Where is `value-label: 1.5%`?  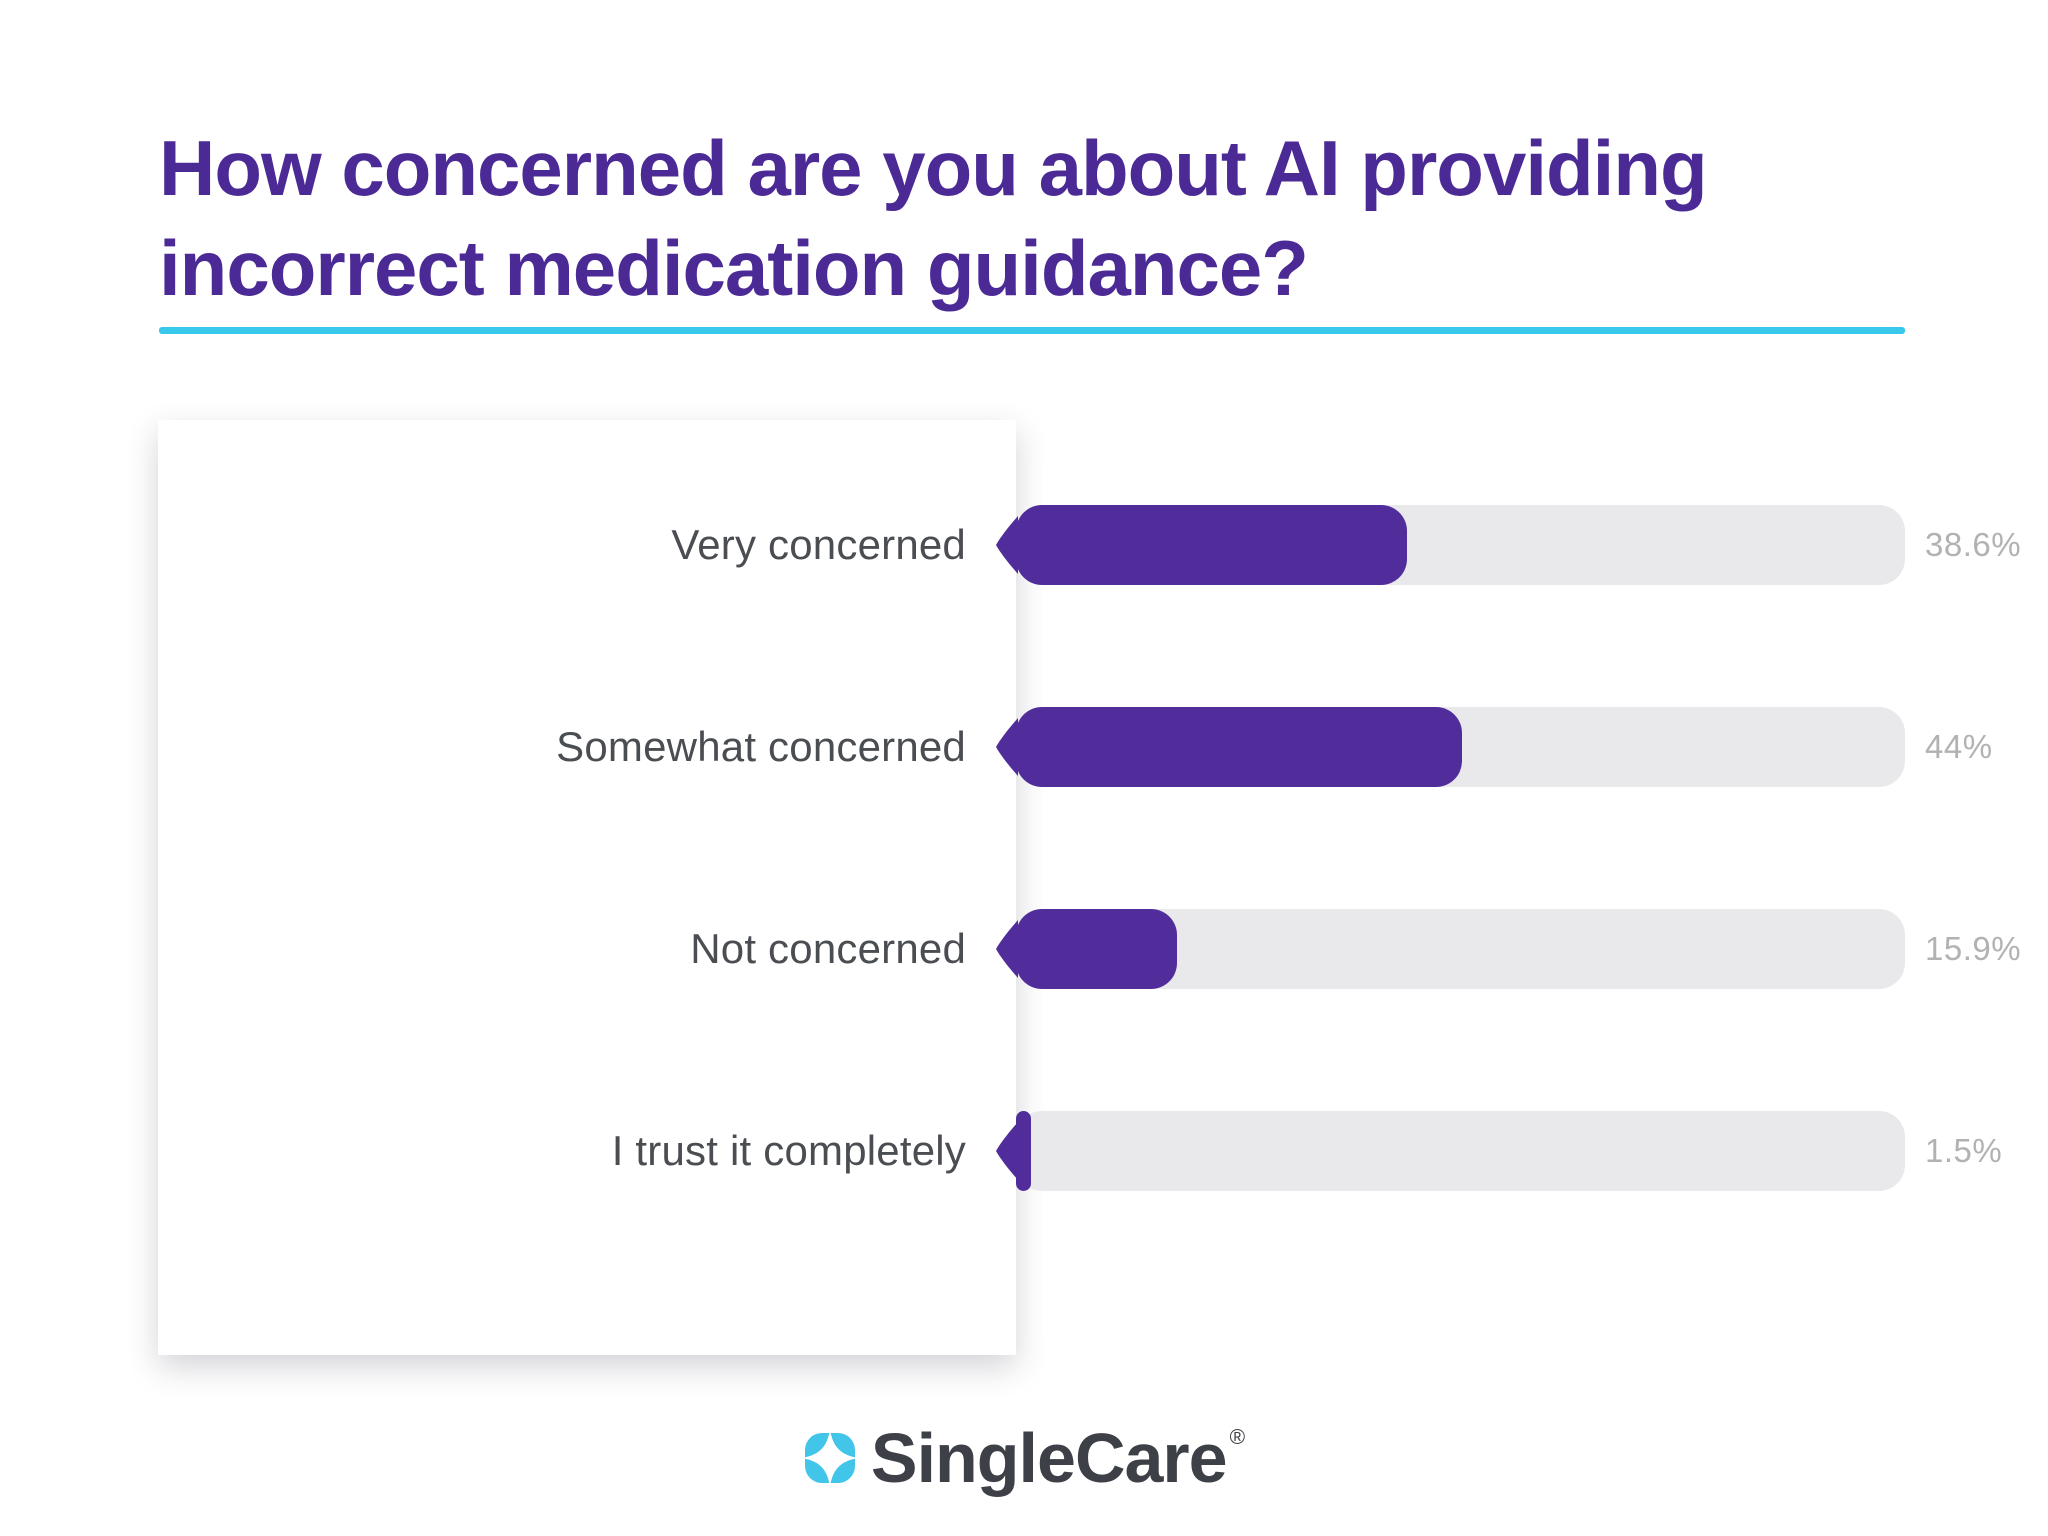 value-label: 1.5% is located at coordinates (1964, 1150).